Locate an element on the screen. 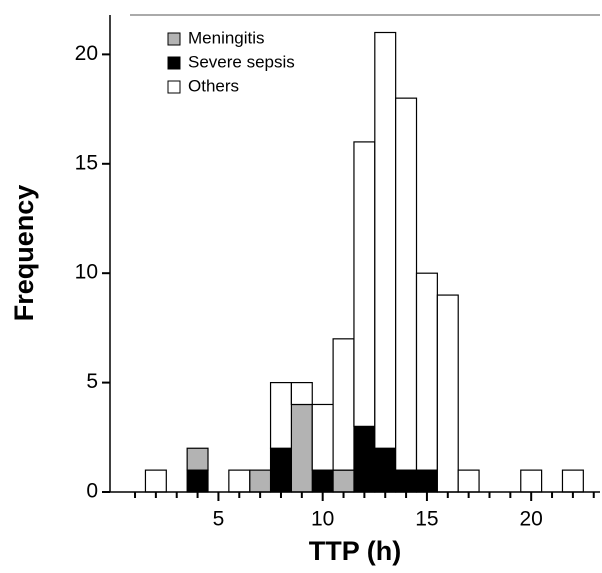 The height and width of the screenshot is (573, 602). x-tick-label: 5 is located at coordinates (219, 519).